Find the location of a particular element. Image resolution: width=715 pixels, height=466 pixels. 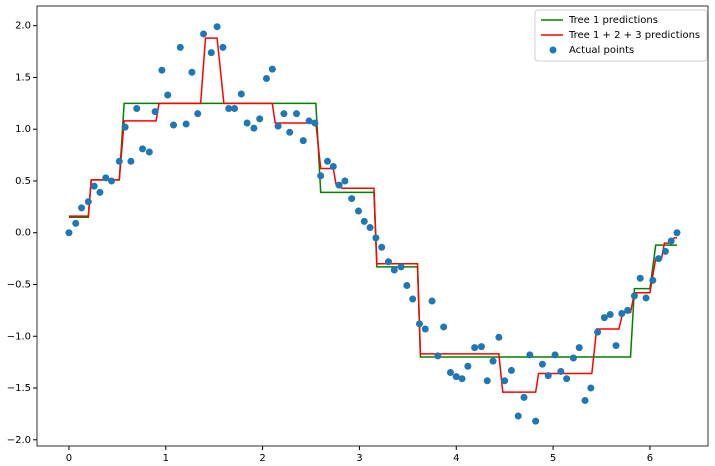

x-tick-label: 3 is located at coordinates (359, 458).